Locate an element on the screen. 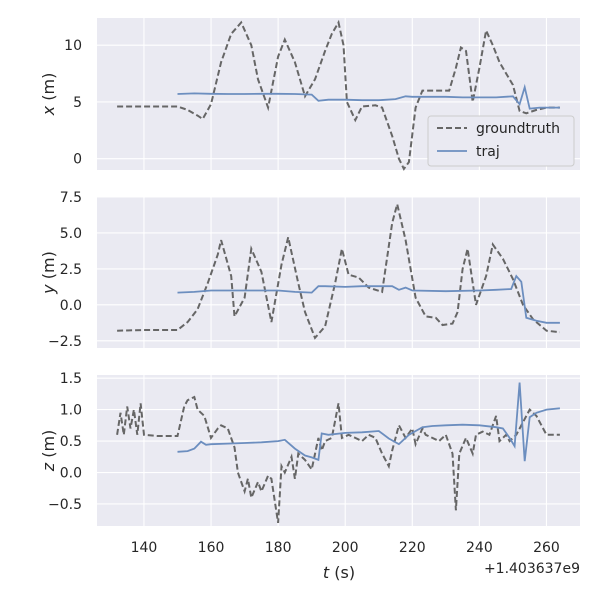  x-tick-label: 160 is located at coordinates (211, 548).